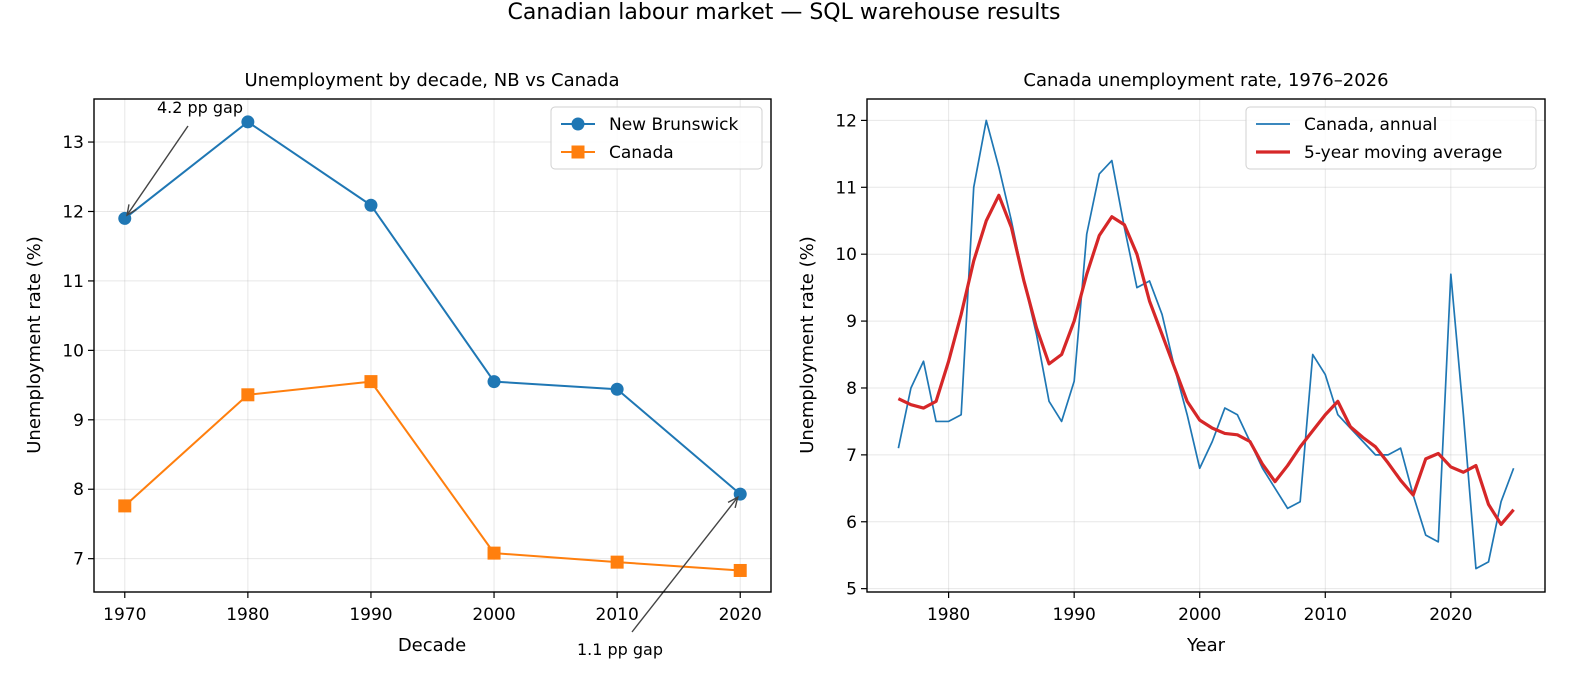 The width and height of the screenshot is (1575, 690). I want to click on x-tick-label: 1970, so click(124, 615).